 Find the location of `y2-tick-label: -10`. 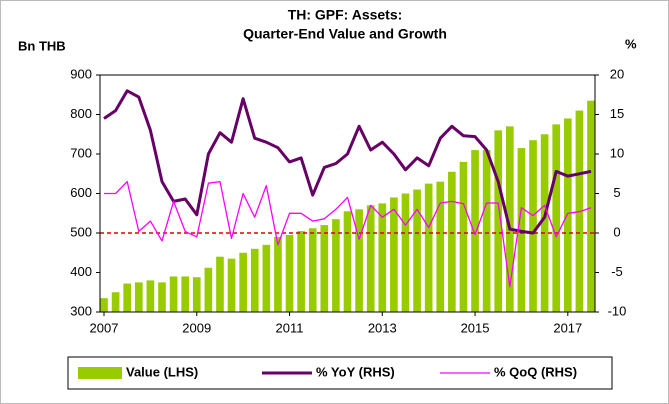

y2-tick-label: -10 is located at coordinates (617, 310).